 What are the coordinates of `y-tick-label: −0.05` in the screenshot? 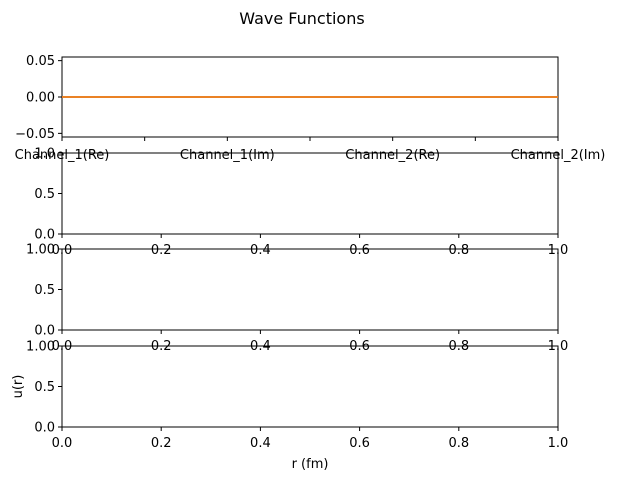 It's located at (35, 134).